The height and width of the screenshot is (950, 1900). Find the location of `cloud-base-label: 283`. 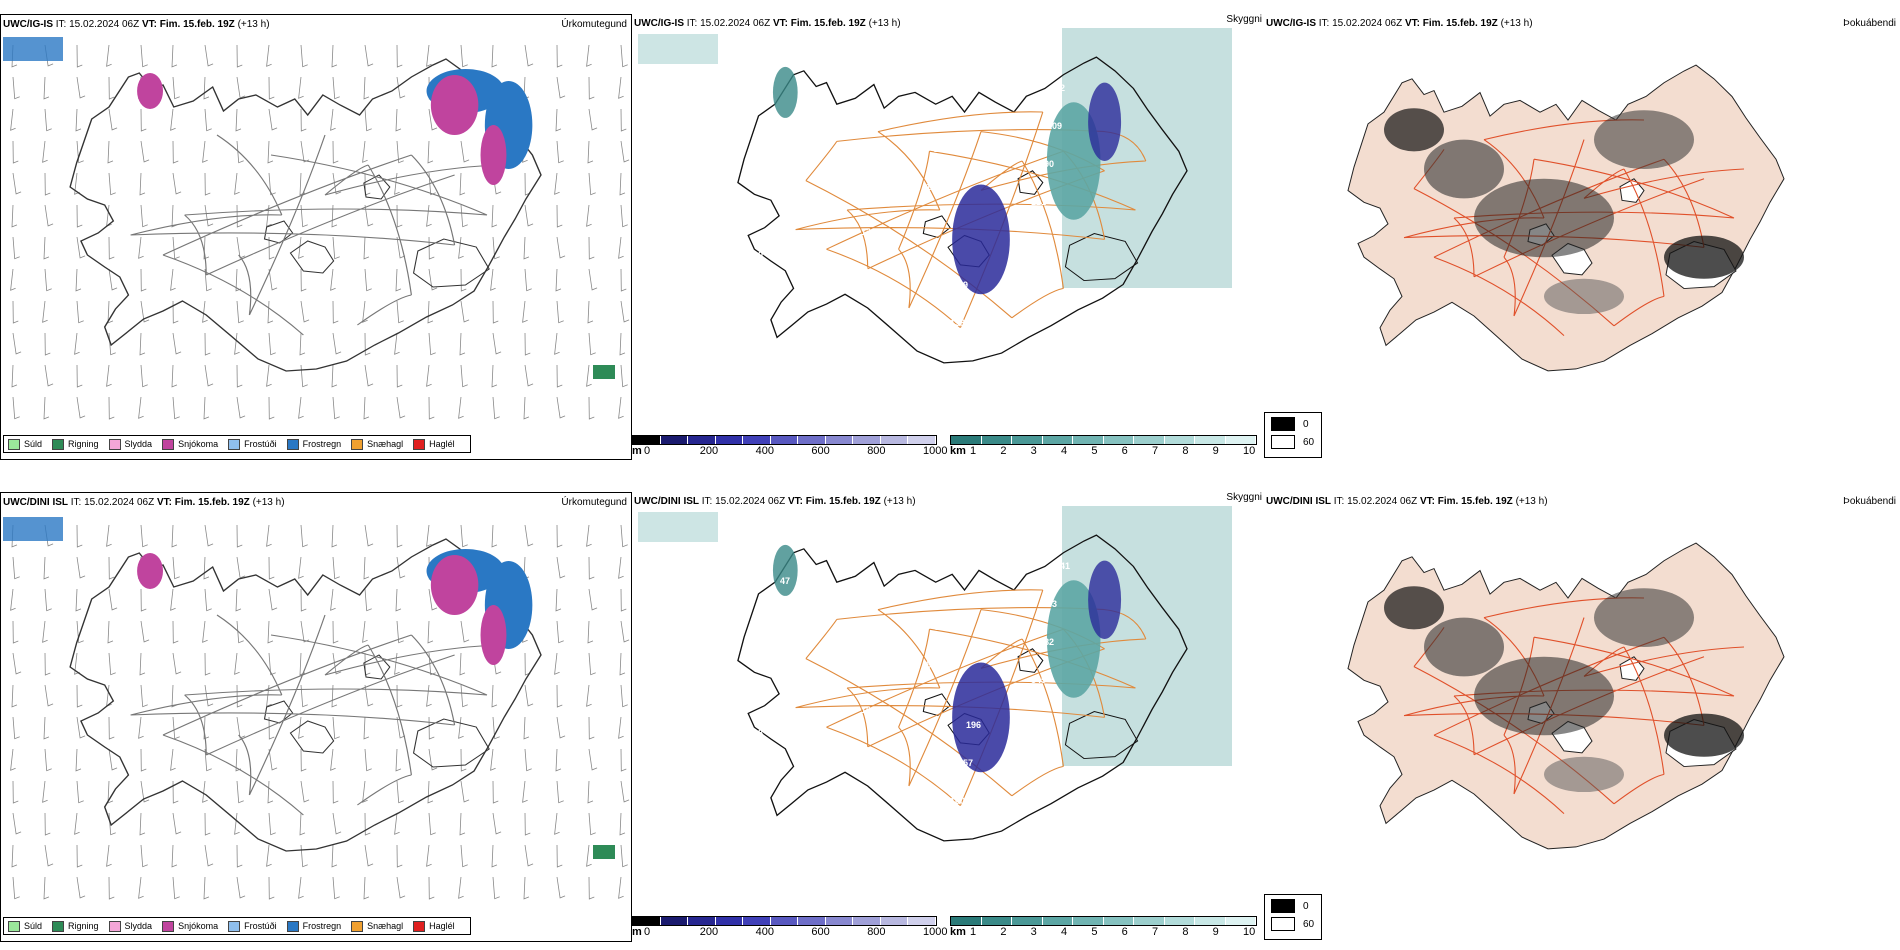

cloud-base-label: 283 is located at coordinates (747, 771).